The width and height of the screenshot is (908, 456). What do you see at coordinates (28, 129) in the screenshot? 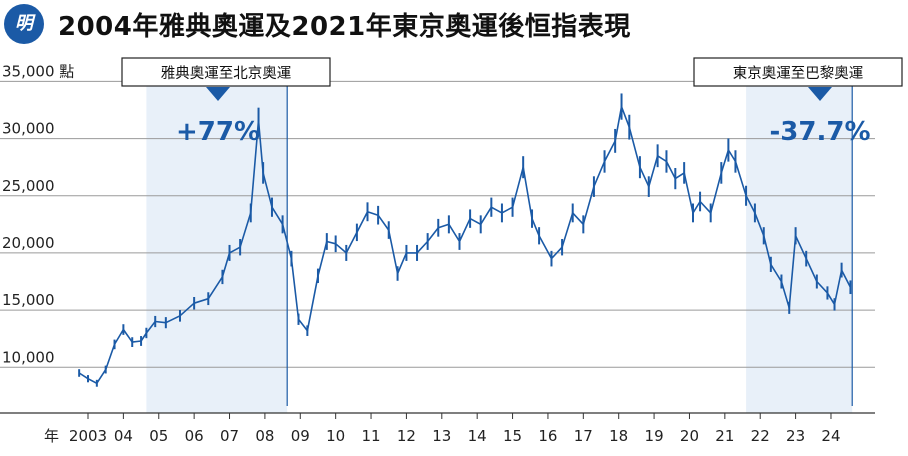
I see `y-tick-label-30000: 30,000` at bounding box center [28, 129].